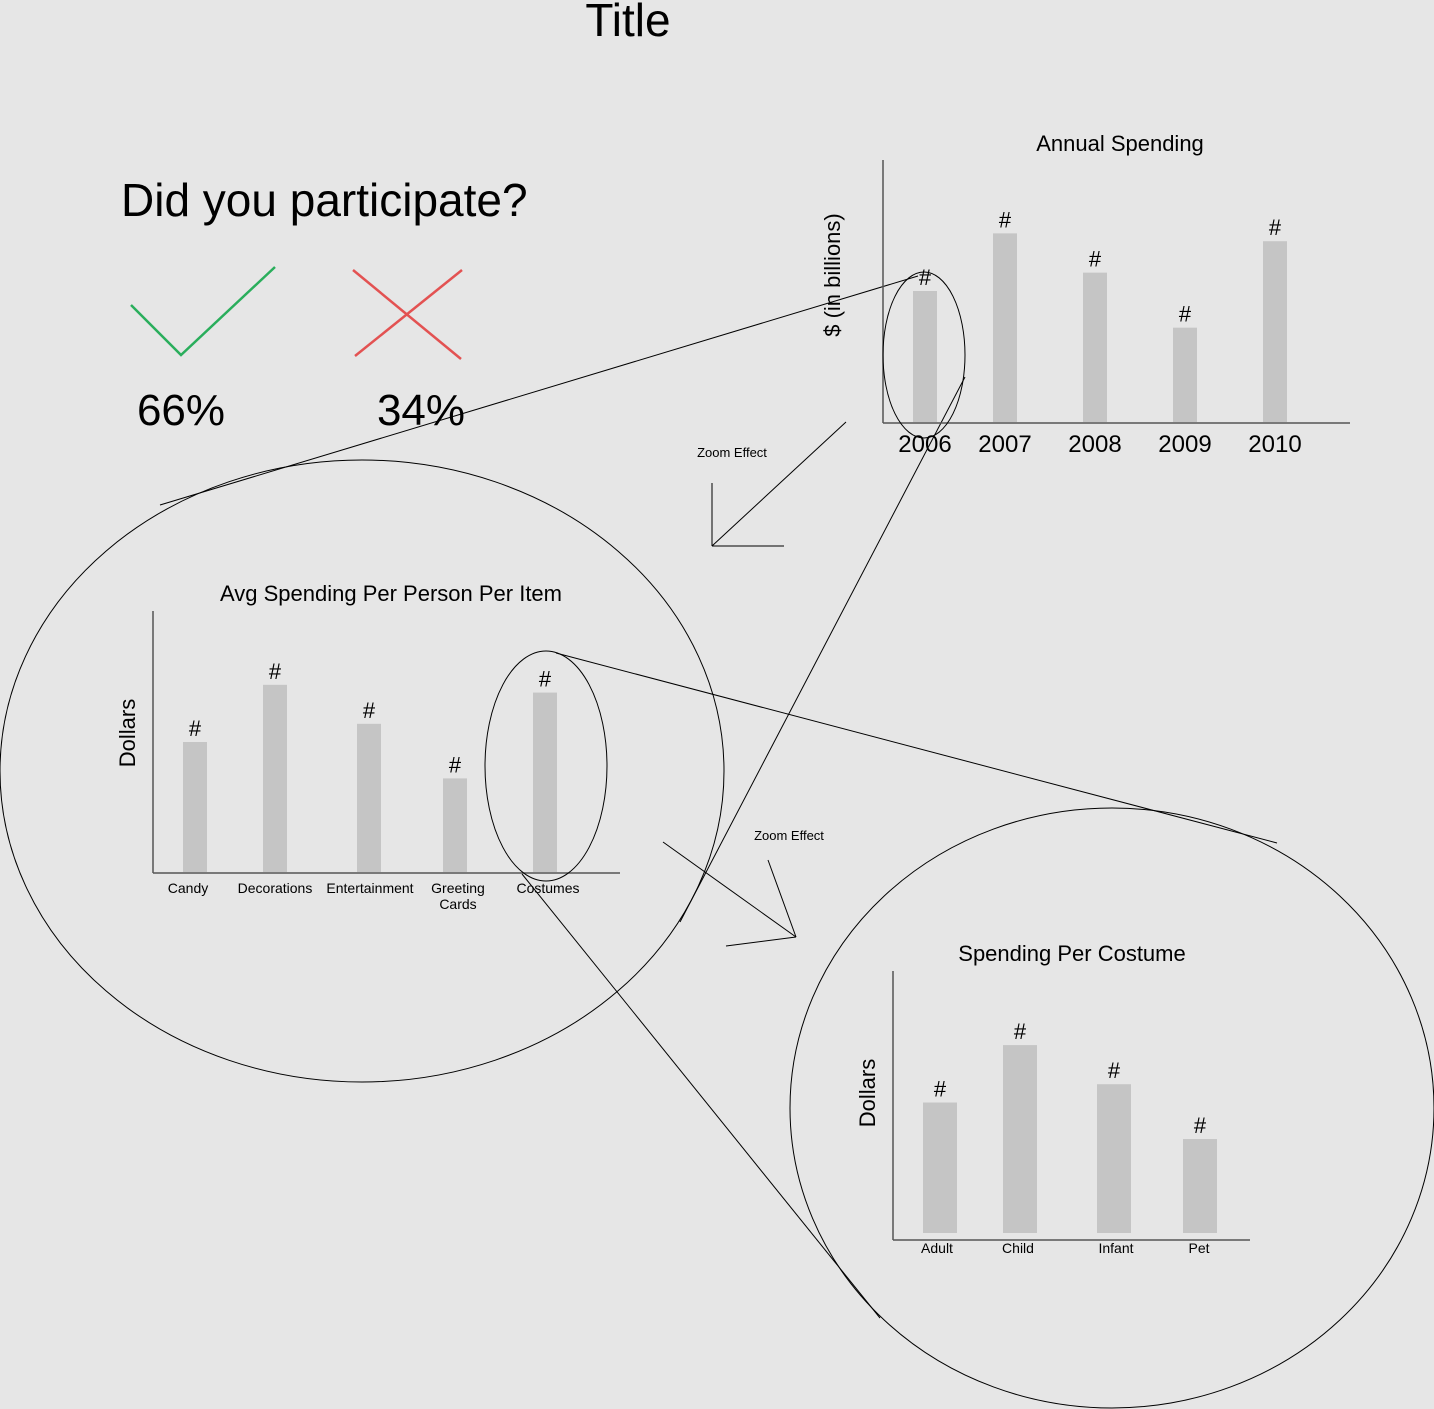 This screenshot has width=1434, height=1409. I want to click on bar-2010, so click(1275, 331).